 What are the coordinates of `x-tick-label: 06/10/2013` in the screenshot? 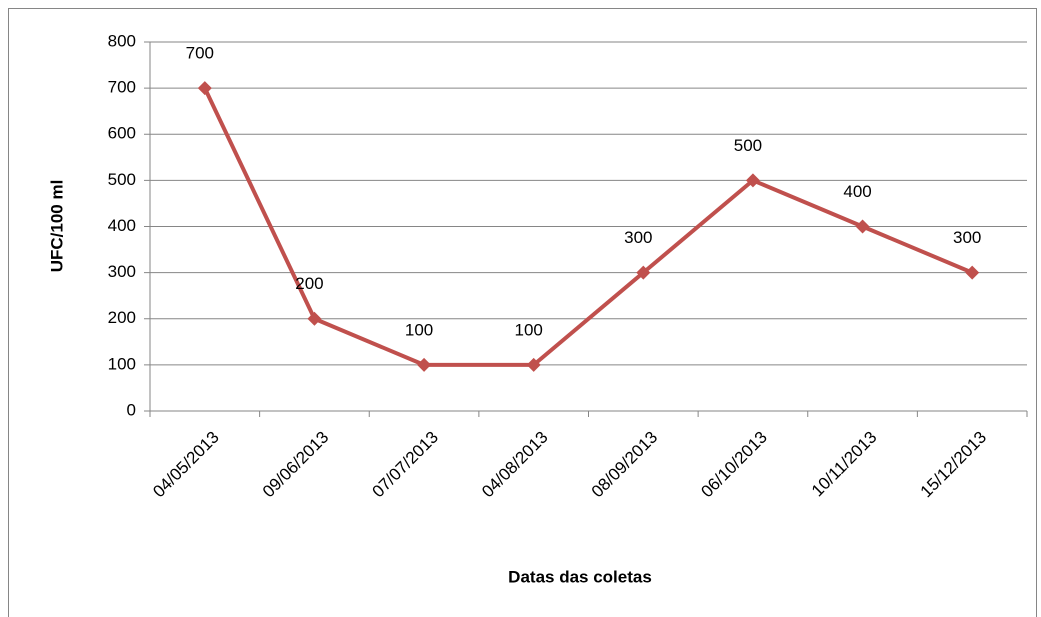 It's located at (734, 465).